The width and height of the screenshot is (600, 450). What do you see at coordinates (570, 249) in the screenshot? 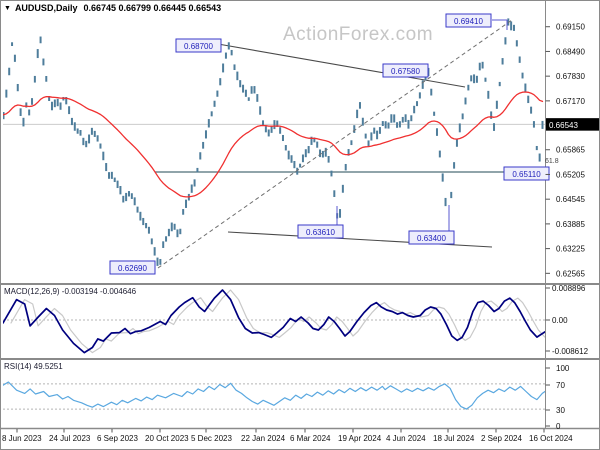
I see `price-axis-label: 0.63225` at bounding box center [570, 249].